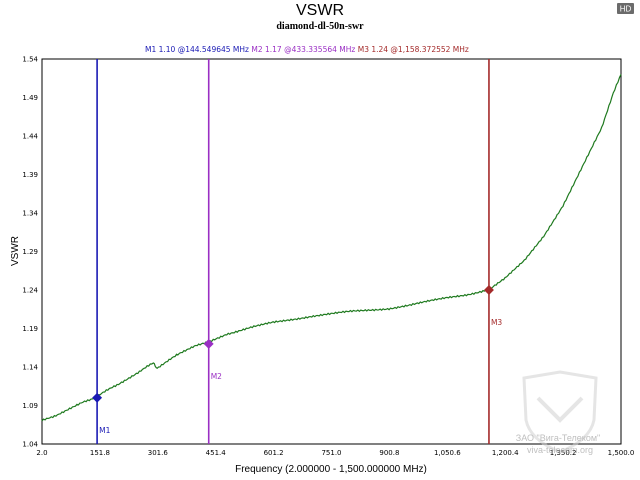 This screenshot has width=640, height=480. What do you see at coordinates (30, 175) in the screenshot?
I see `y-tick-label: 1.39` at bounding box center [30, 175].